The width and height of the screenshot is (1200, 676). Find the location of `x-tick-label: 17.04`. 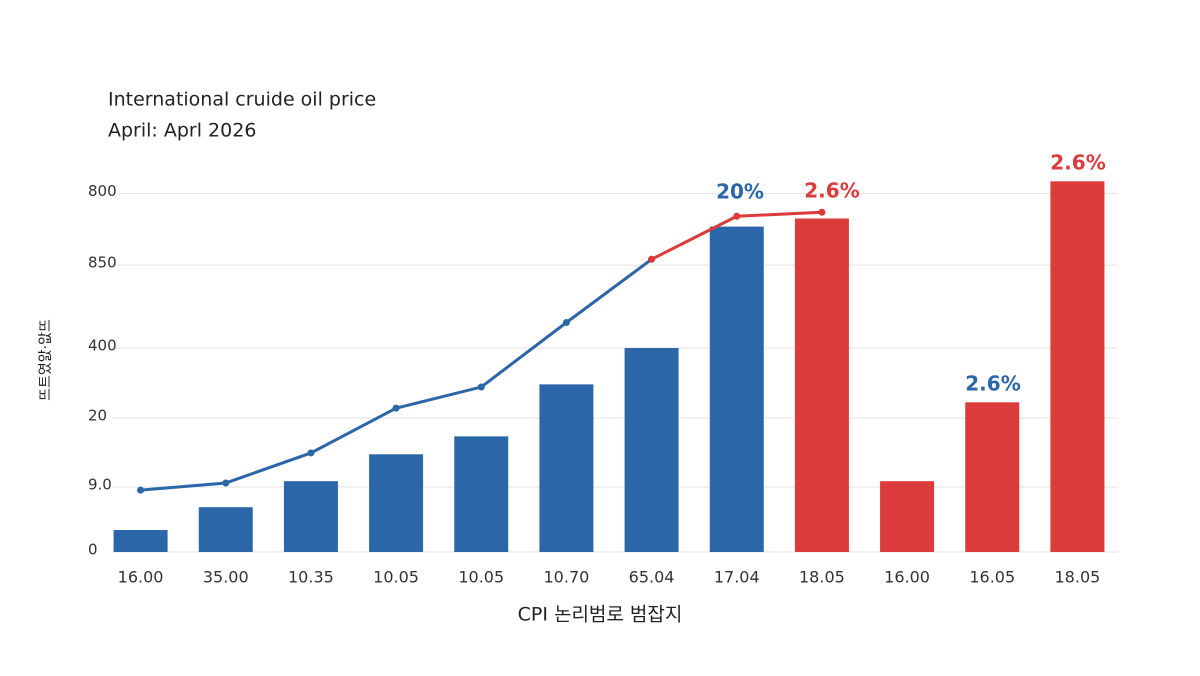

x-tick-label: 17.04 is located at coordinates (737, 577).